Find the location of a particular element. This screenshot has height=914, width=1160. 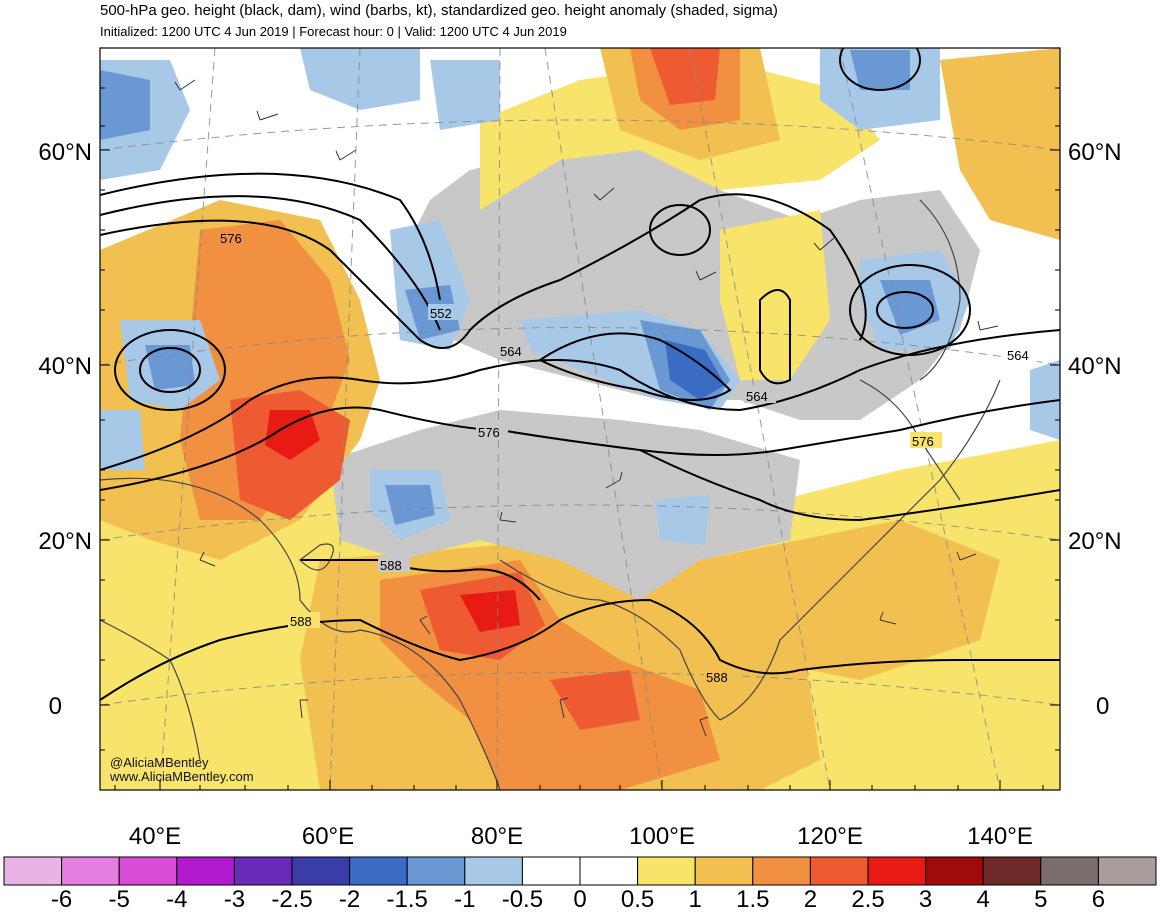

colorbar-label: -5 is located at coordinates (119, 899).